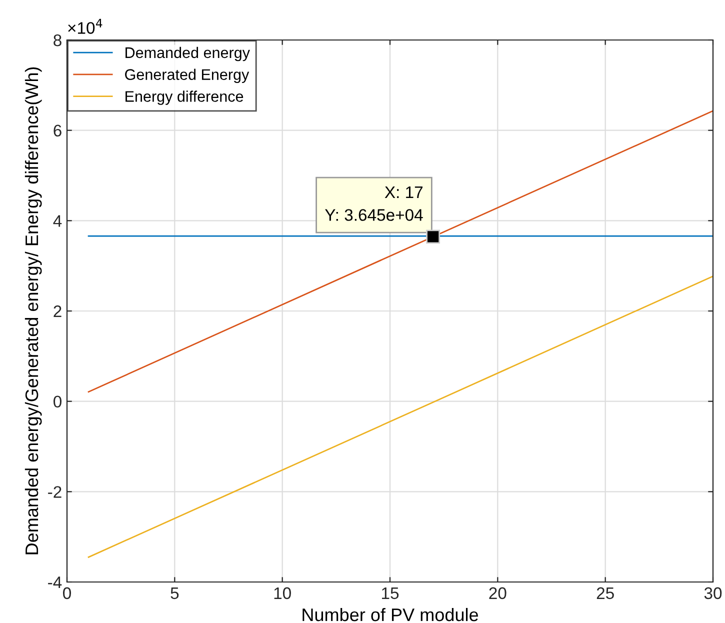 Image resolution: width=725 pixels, height=623 pixels. What do you see at coordinates (85, 26) in the screenshot?
I see `text: ×10$^{4}$` at bounding box center [85, 26].